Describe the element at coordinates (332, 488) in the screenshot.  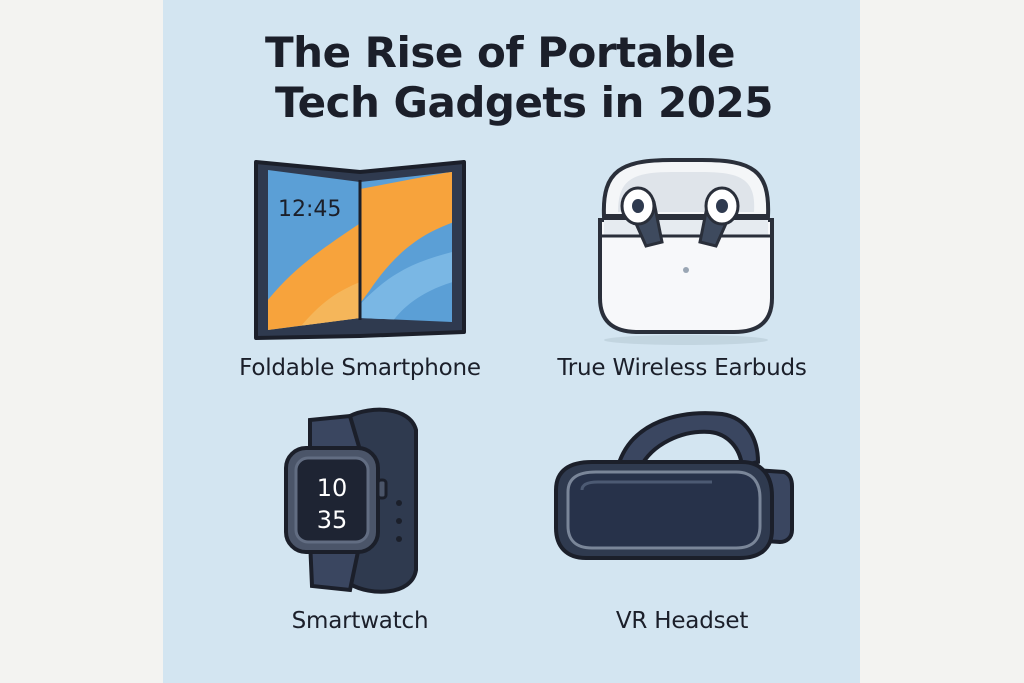
I see `watch-hour: 10` at that location.